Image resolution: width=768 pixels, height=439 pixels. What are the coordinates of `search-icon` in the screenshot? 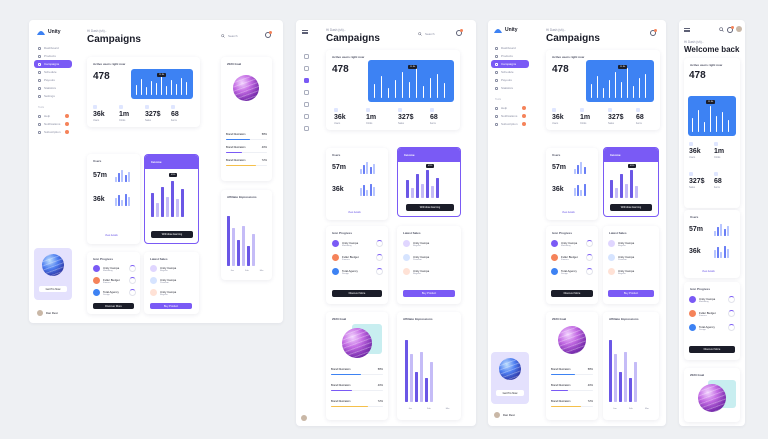 It's located at (721, 29).